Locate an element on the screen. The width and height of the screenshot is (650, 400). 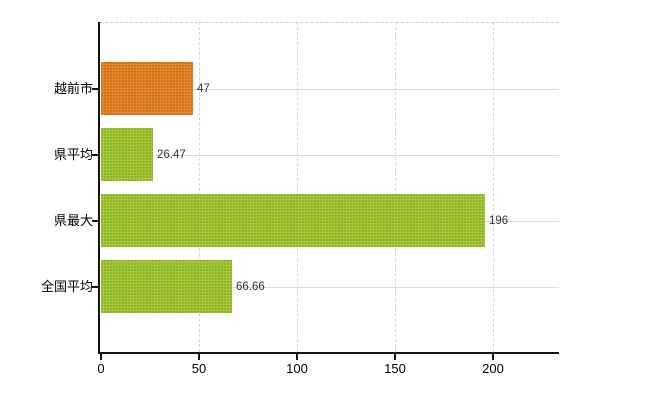
category-label-2: 県最大 is located at coordinates (73, 220).